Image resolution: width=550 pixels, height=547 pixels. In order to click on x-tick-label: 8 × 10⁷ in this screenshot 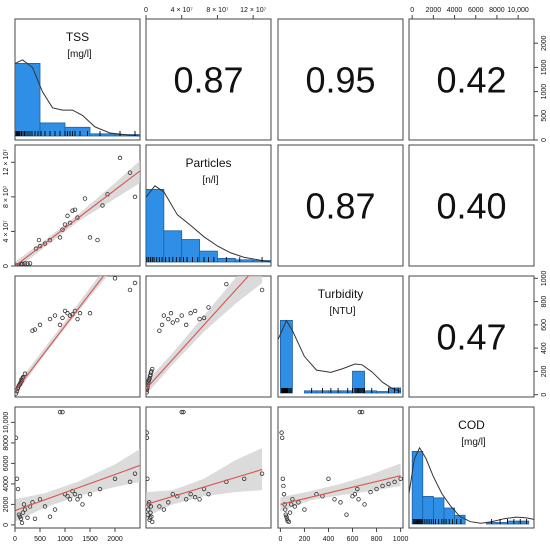, I will do `click(217, 10)`.